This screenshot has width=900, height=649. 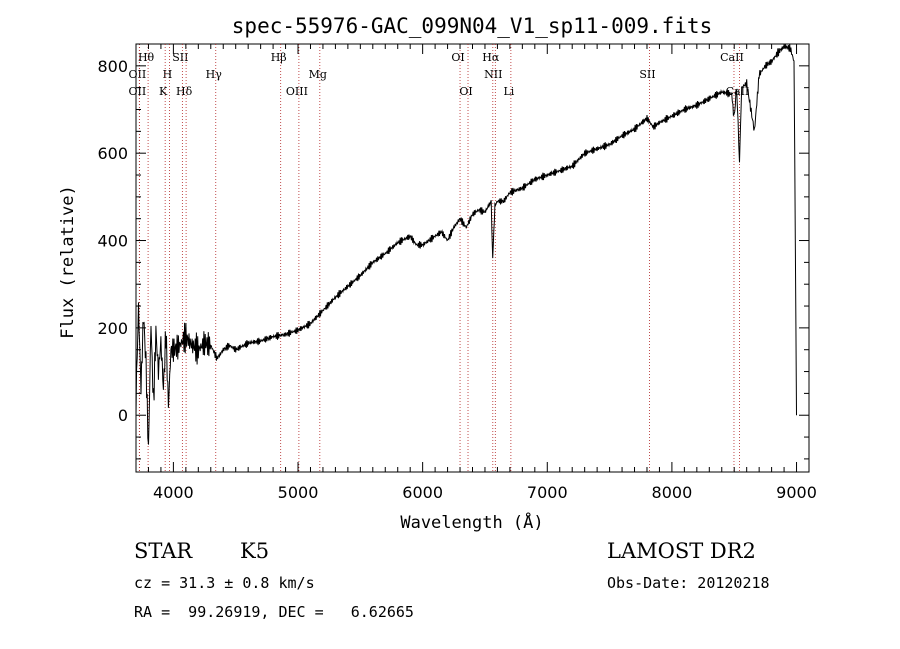 I want to click on spectral-line-label: OIII, so click(x=297, y=91).